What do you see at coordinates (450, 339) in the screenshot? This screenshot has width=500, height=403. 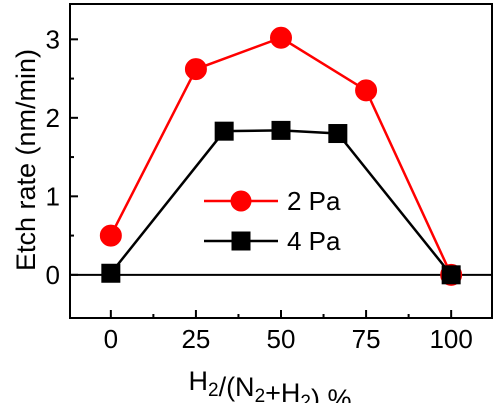 I see `x-tick-label: 100` at bounding box center [450, 339].